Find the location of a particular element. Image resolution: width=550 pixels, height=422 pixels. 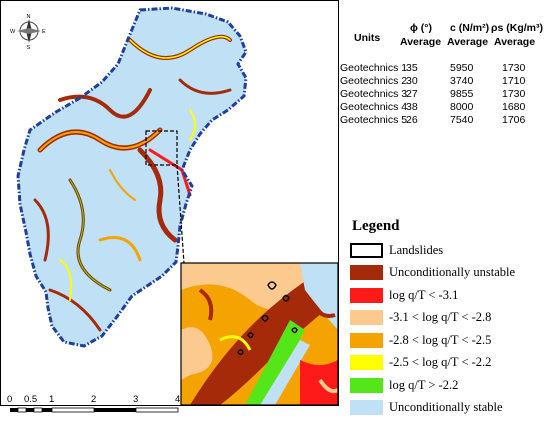

header-rho: ρs (Kg/m³) is located at coordinates (517, 28).